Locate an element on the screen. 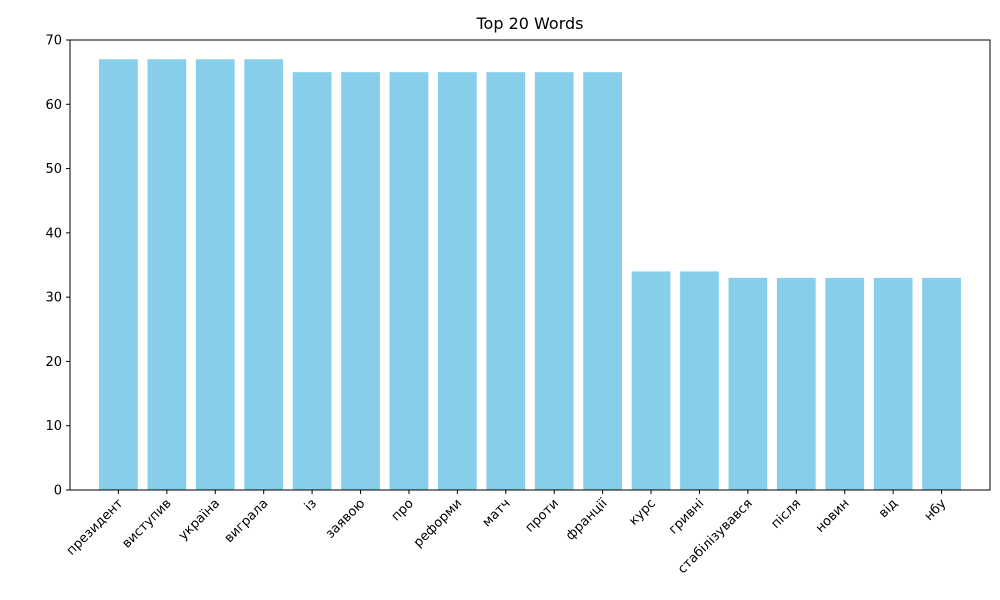  x-tick-label: заявою is located at coordinates (345, 518).